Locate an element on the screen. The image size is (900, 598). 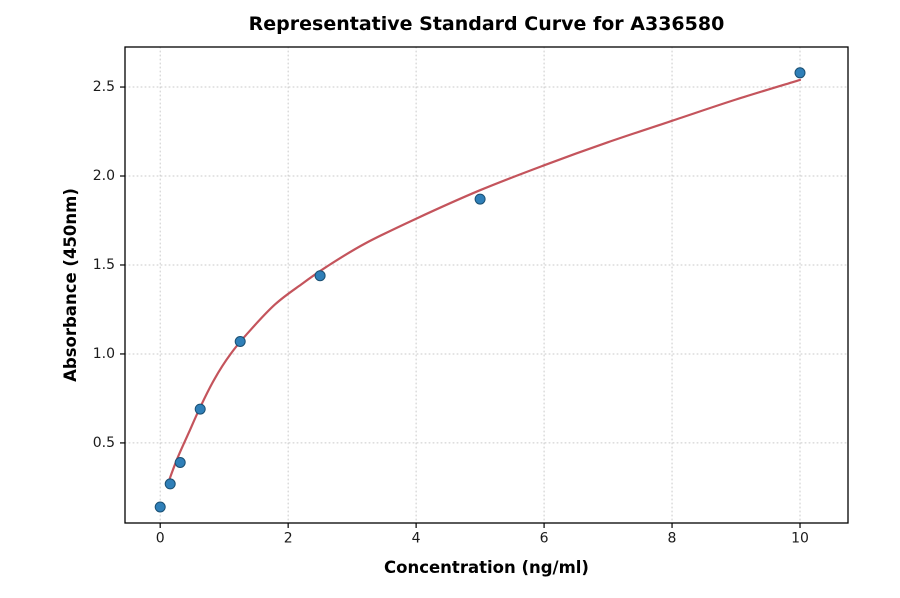
y-tick-label: 2.5 is located at coordinates (104, 87).